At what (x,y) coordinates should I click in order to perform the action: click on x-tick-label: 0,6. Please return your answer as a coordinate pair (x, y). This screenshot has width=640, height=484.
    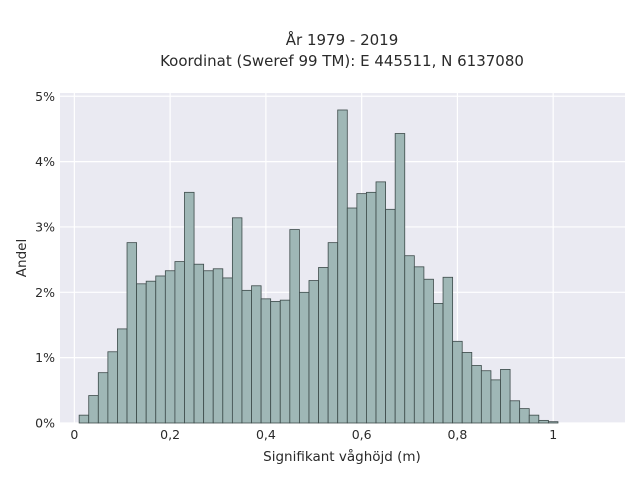
    Looking at the image, I should click on (362, 434).